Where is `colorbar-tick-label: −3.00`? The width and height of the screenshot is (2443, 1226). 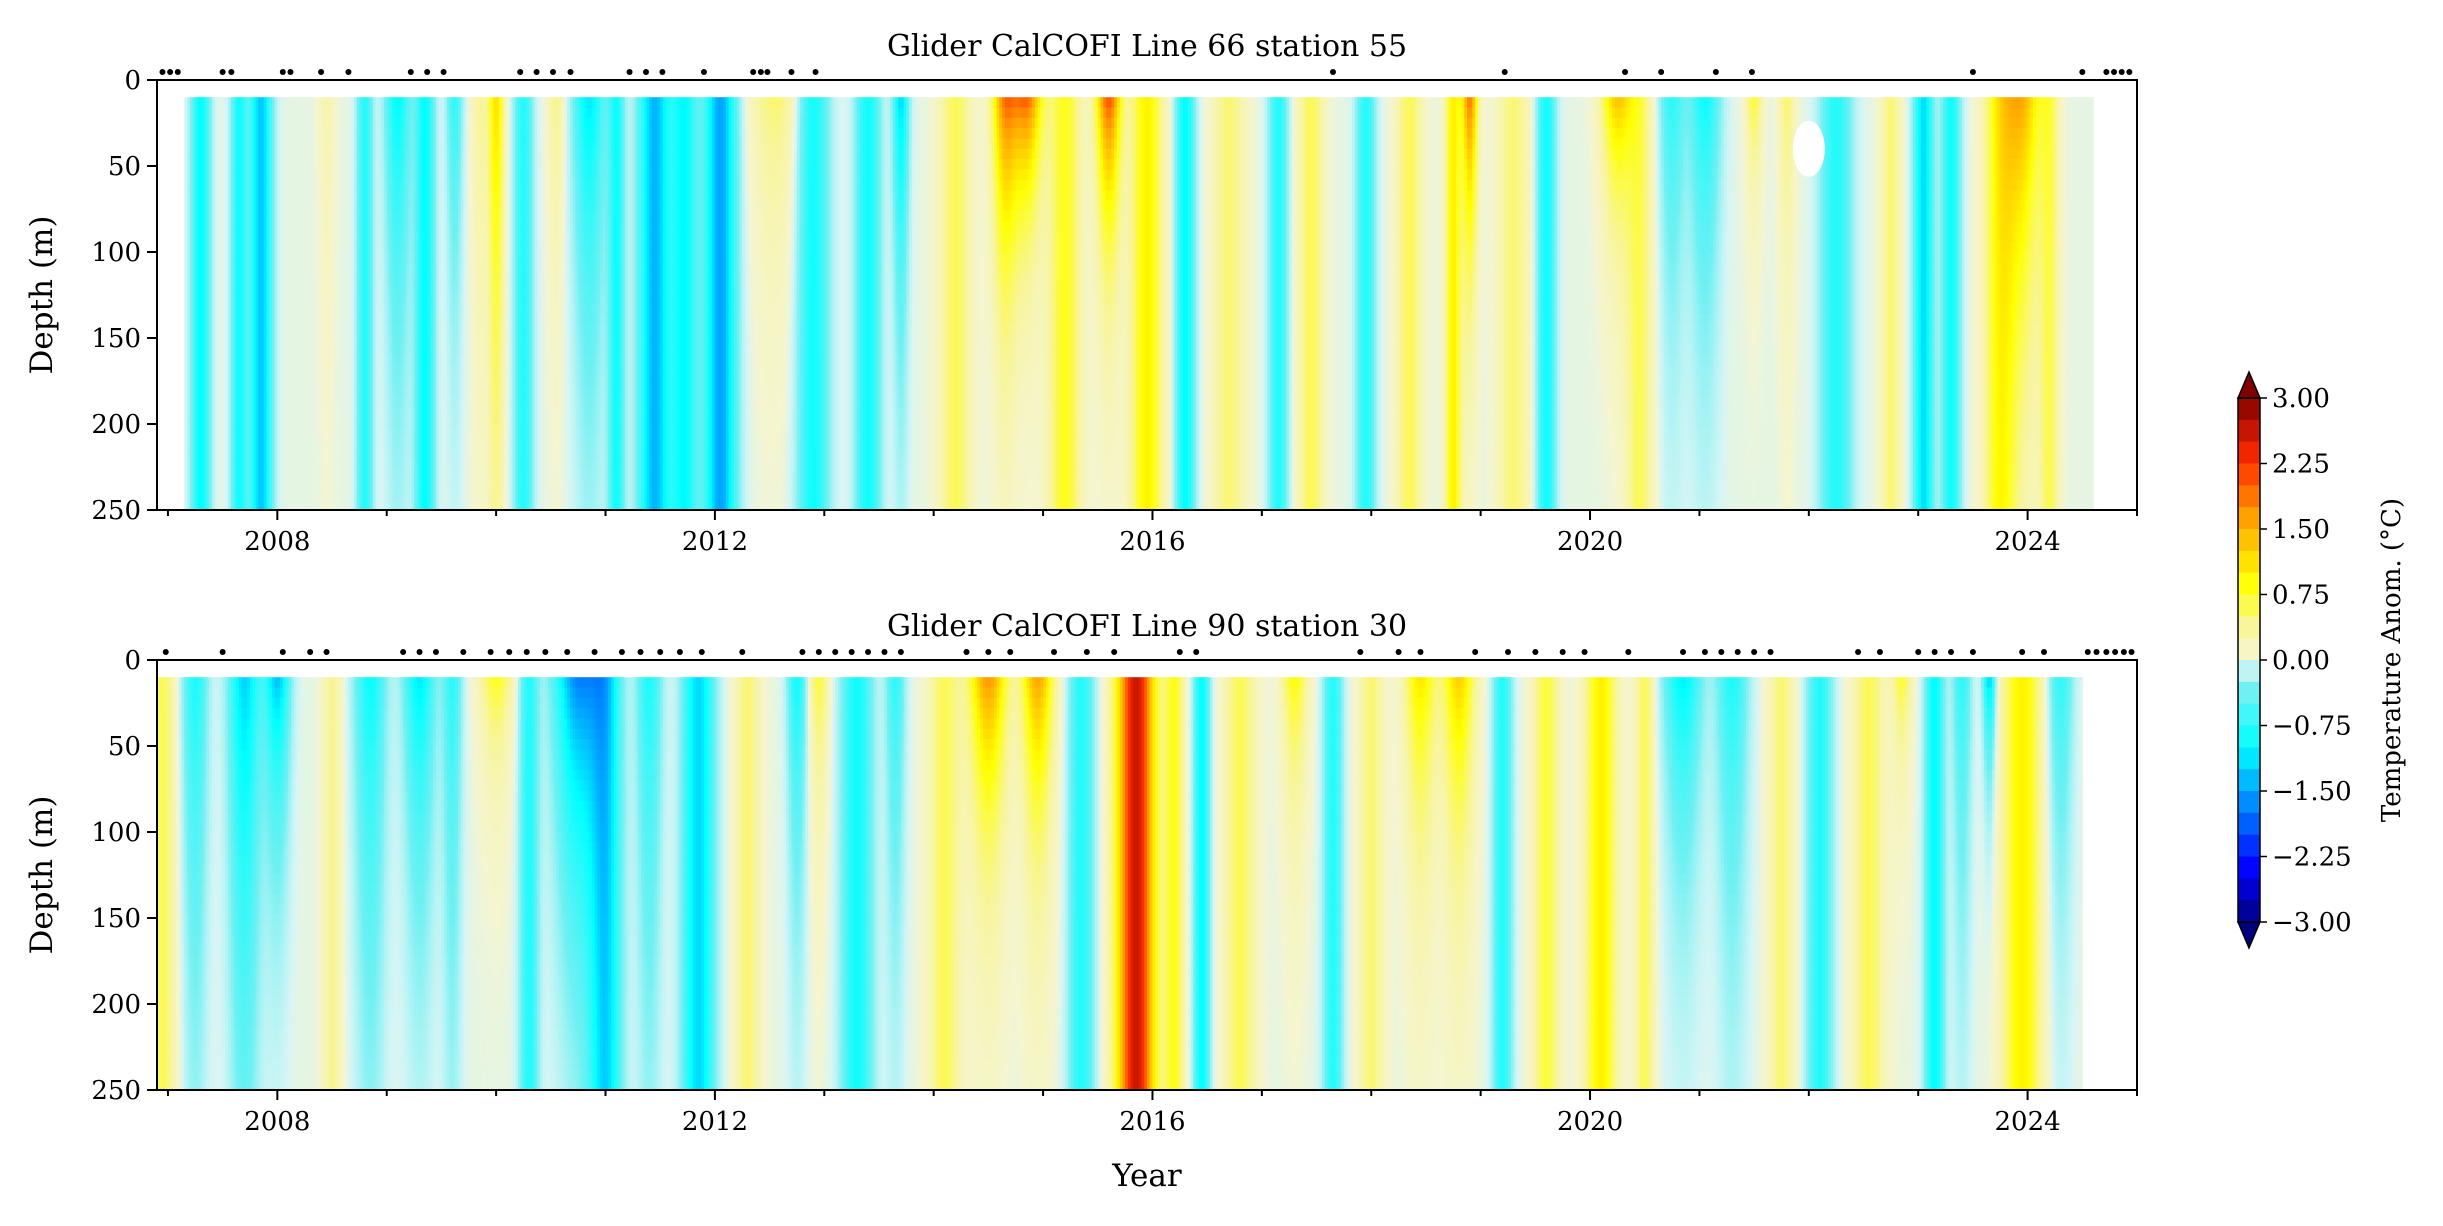
colorbar-tick-label: −3.00 is located at coordinates (2312, 923).